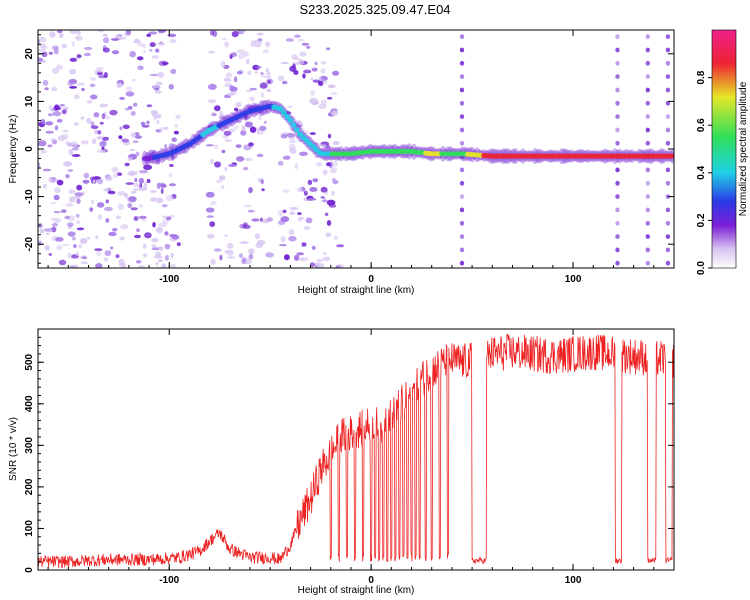 This screenshot has width=750, height=600. I want to click on spectrogram-ytick-label: 20, so click(29, 54).